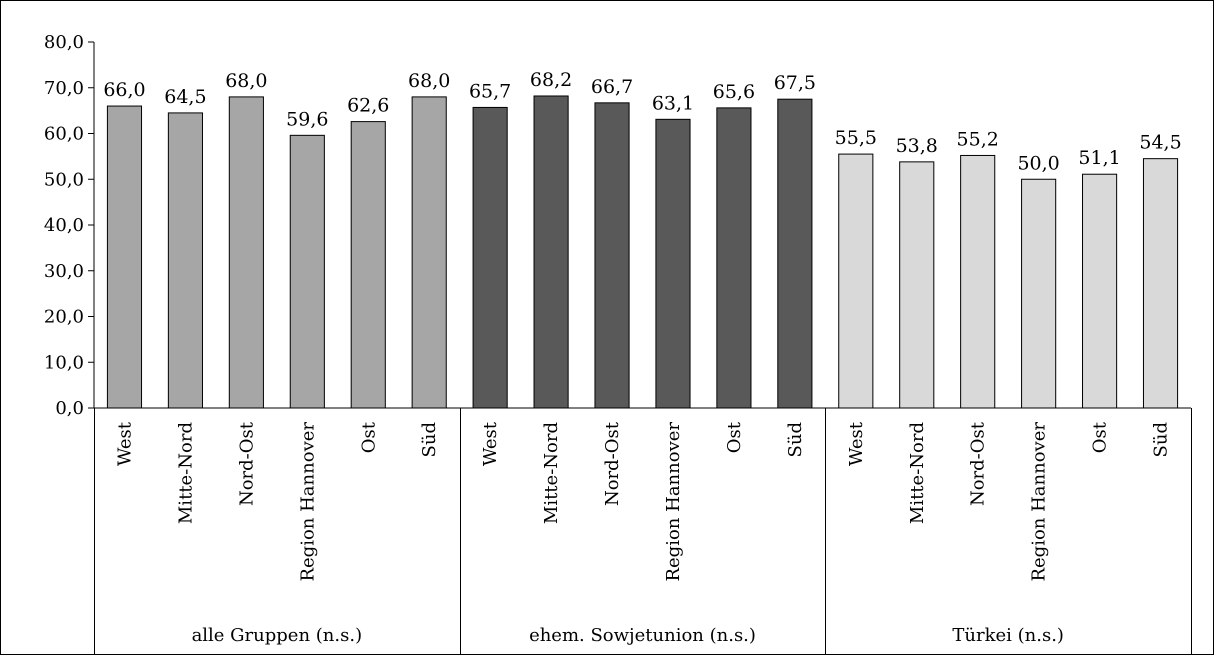  What do you see at coordinates (69, 408) in the screenshot?
I see `y-tick-label: 0,0` at bounding box center [69, 408].